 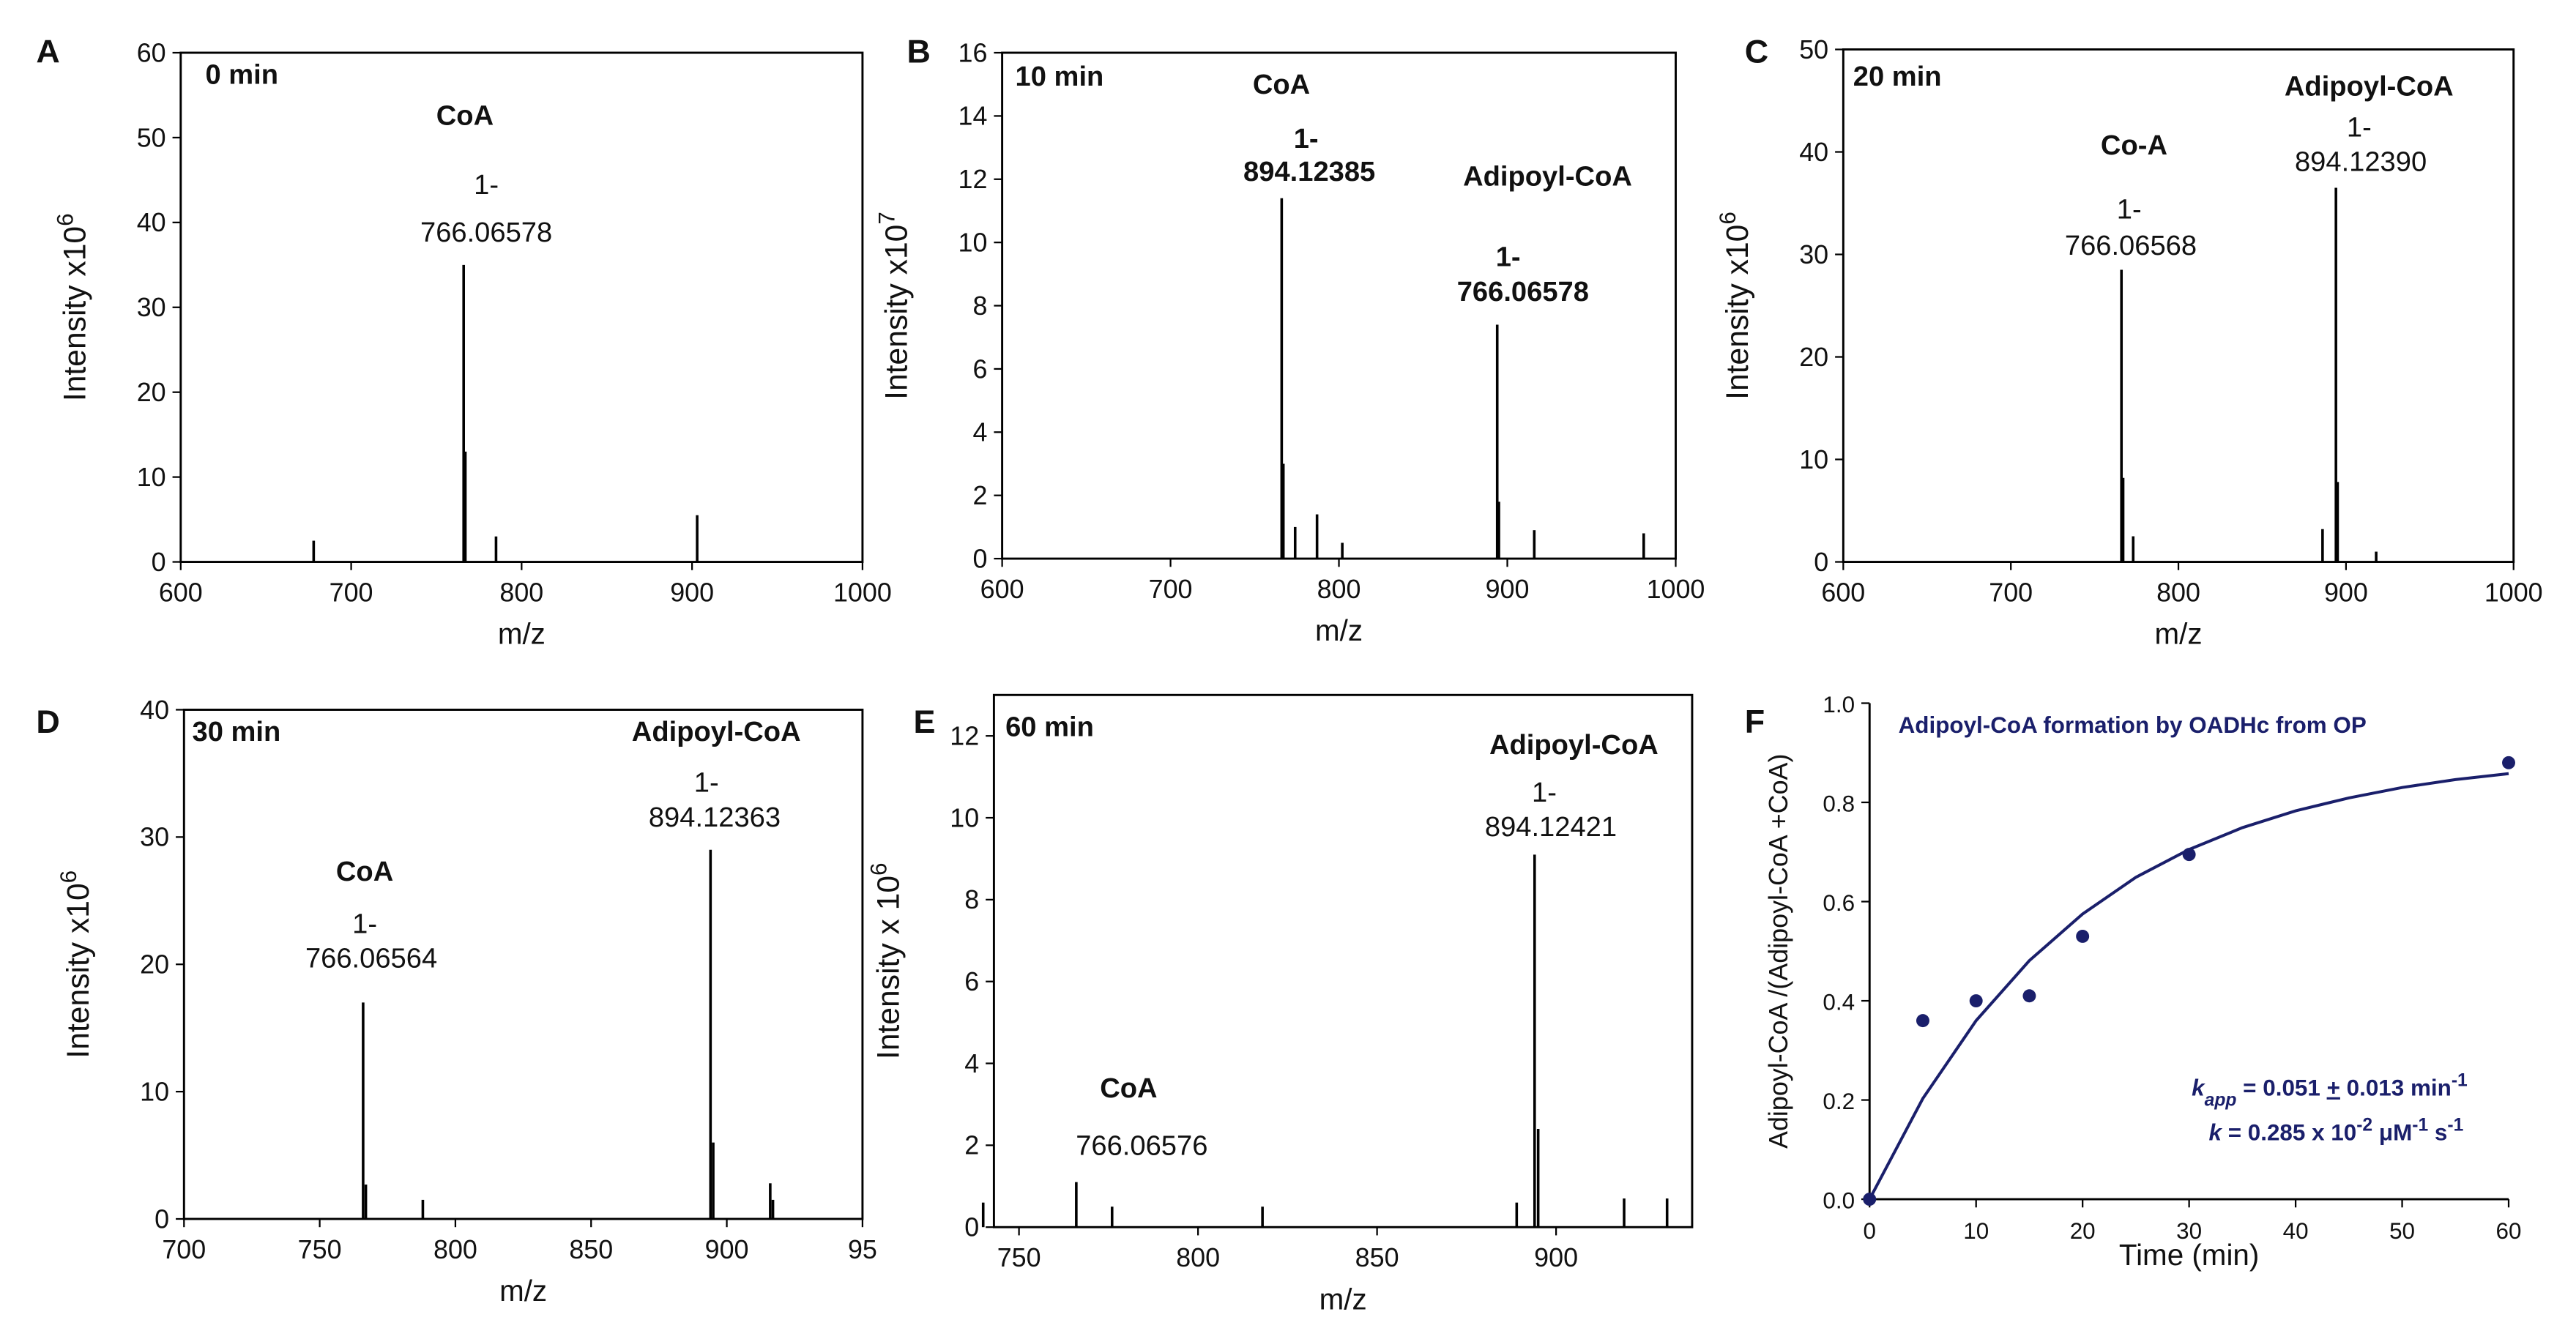 What do you see at coordinates (1377, 1258) in the screenshot?
I see `x-tick-label: 850` at bounding box center [1377, 1258].